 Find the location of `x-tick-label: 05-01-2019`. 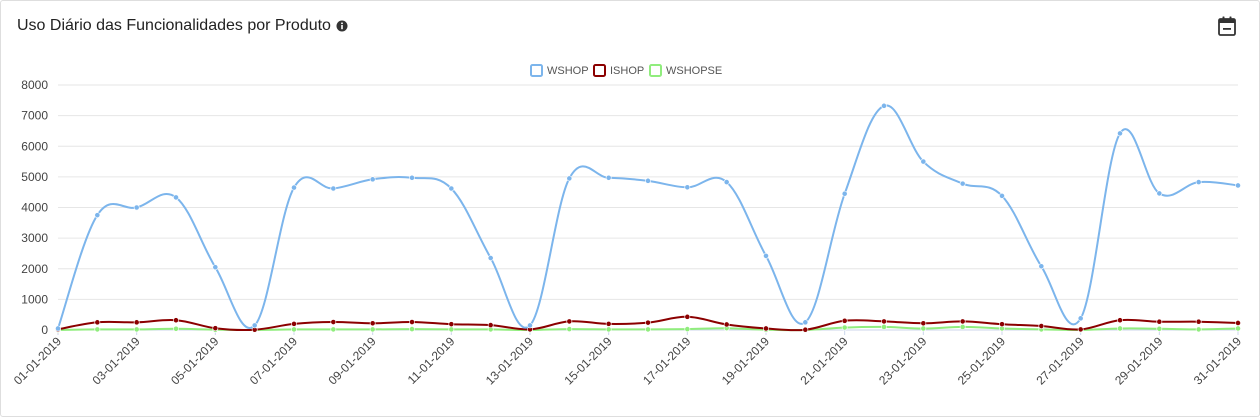

x-tick-label: 05-01-2019 is located at coordinates (195, 361).